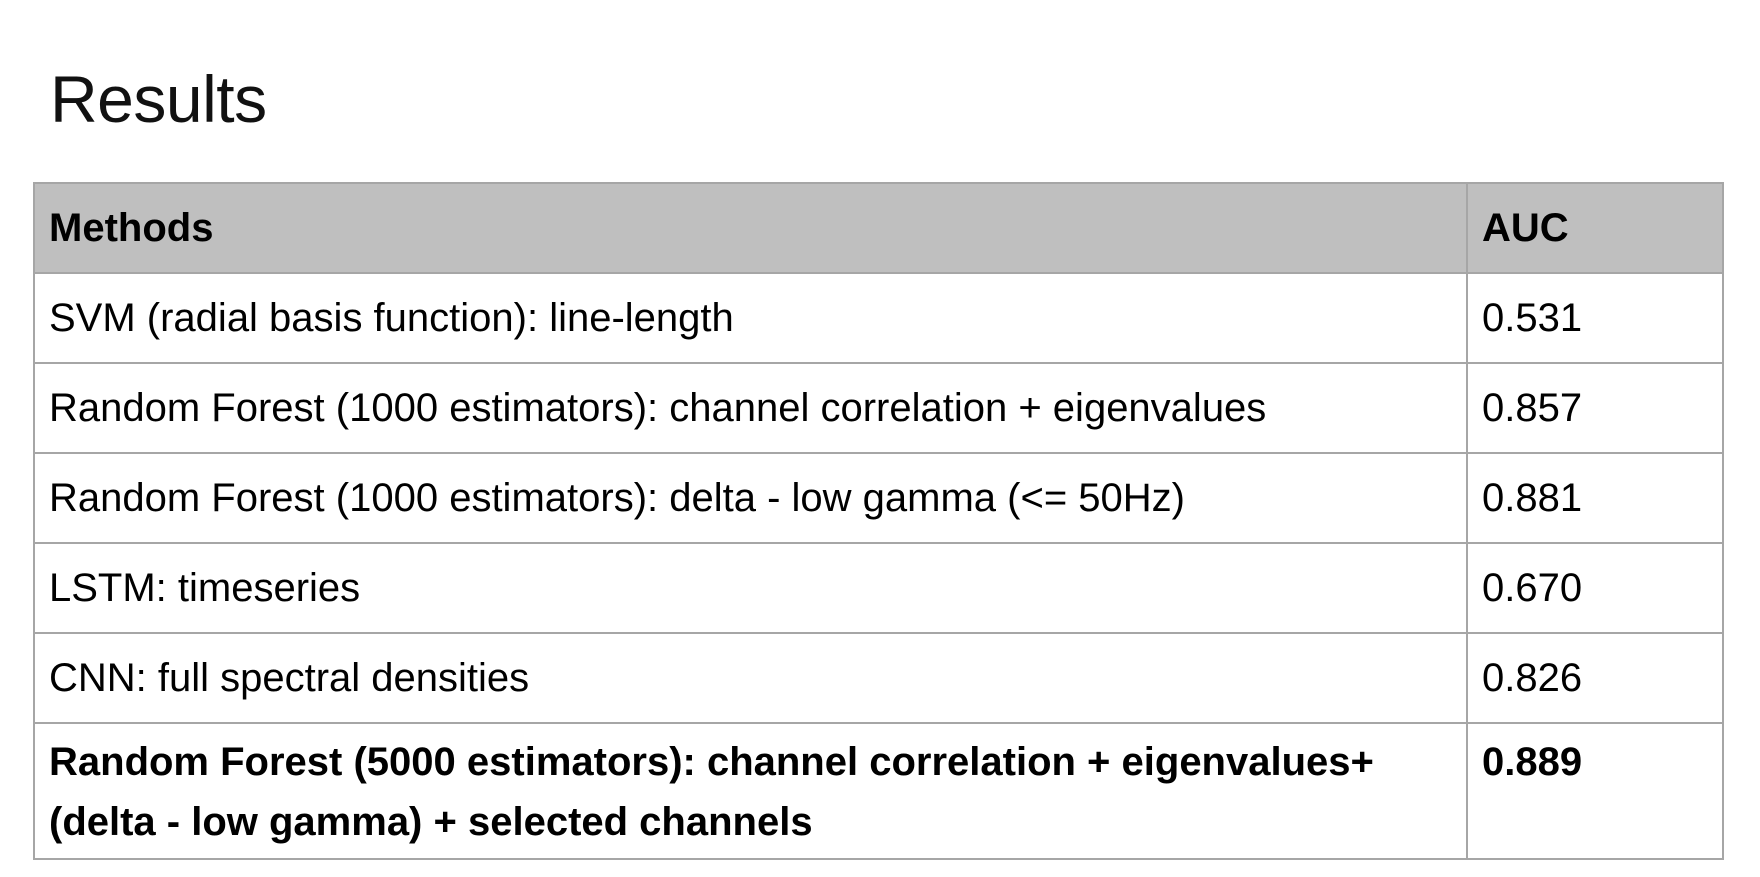 The width and height of the screenshot is (1760, 877). What do you see at coordinates (1595, 318) in the screenshot?
I see `auc-cell: 0.531` at bounding box center [1595, 318].